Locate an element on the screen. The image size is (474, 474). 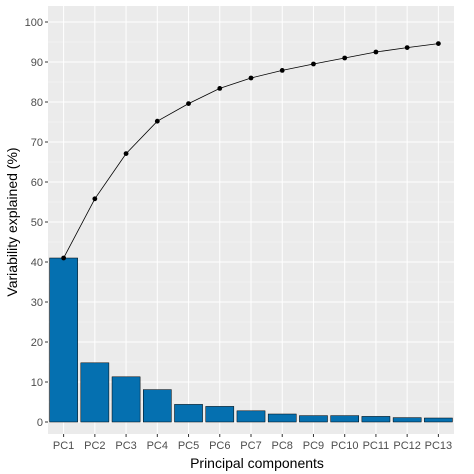
y-tick-label: 20 is located at coordinates (37, 343).